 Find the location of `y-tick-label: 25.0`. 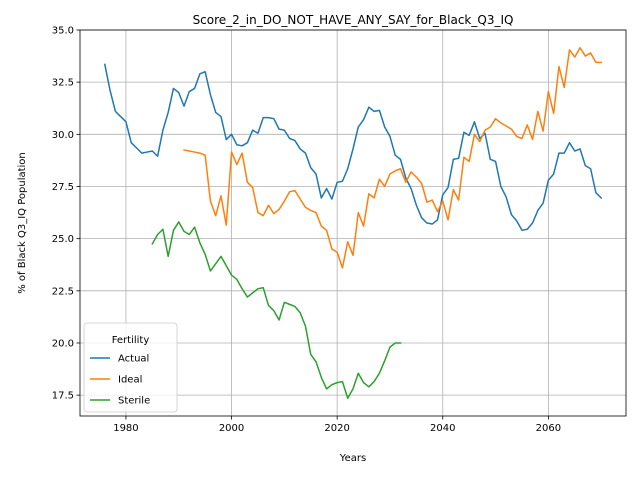

y-tick-label: 25.0 is located at coordinates (63, 239).